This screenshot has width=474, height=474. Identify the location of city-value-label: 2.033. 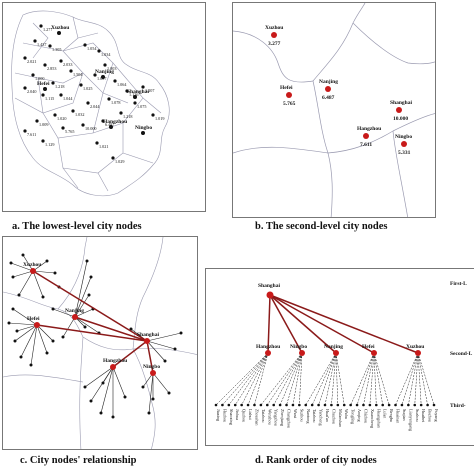
(67, 64).